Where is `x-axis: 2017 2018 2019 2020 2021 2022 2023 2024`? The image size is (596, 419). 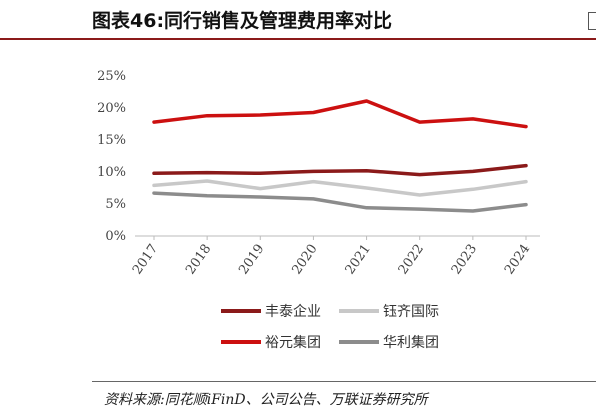
x-axis: 2017 2018 2019 2020 2021 2022 2023 2024 is located at coordinates (335, 256).